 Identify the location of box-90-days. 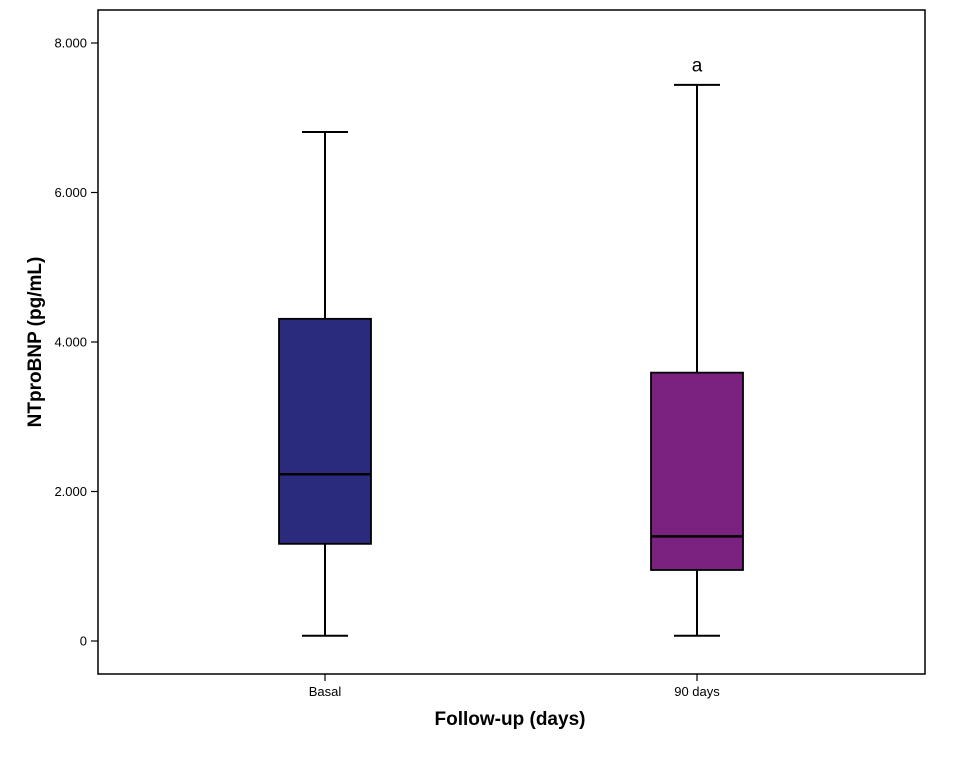
(697, 360).